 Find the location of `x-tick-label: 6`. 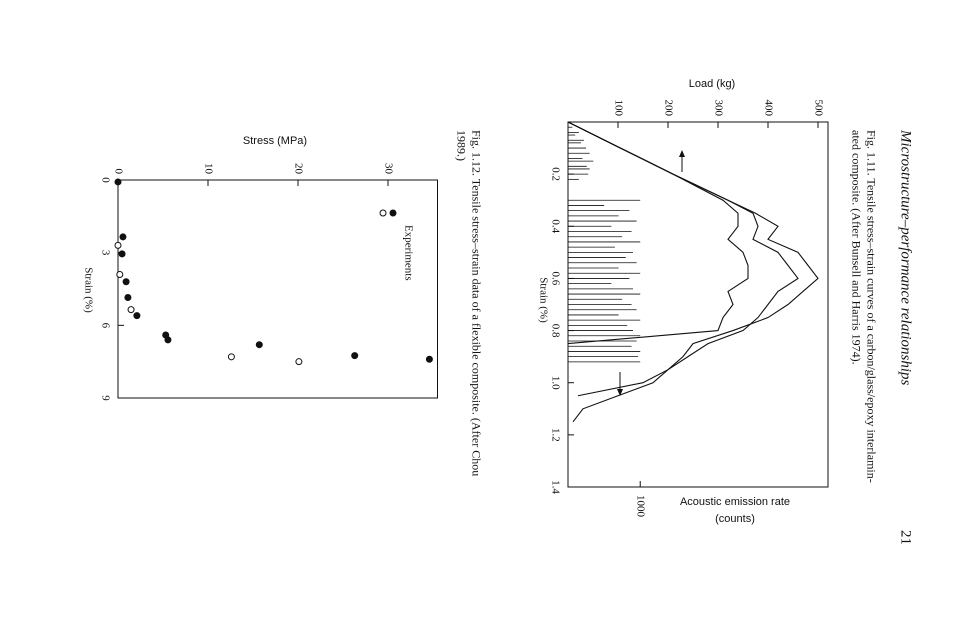

x-tick-label: 6 is located at coordinates (105, 326).